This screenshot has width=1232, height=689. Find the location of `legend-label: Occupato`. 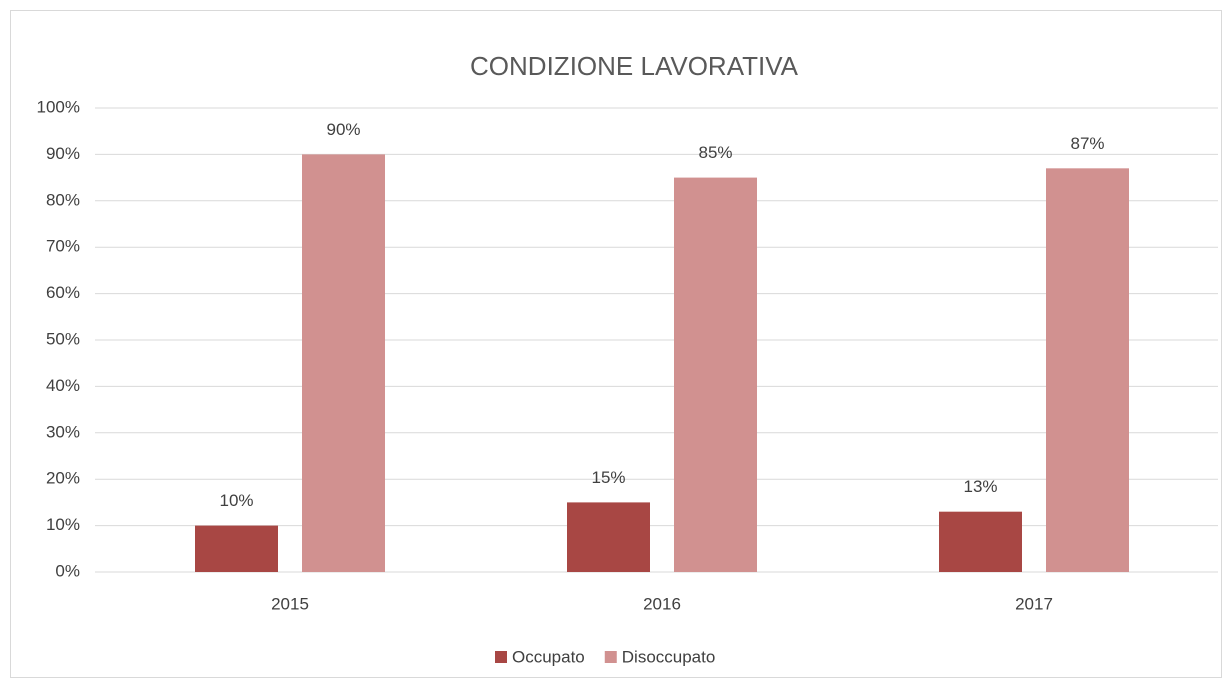

legend-label: Occupato is located at coordinates (548, 656).